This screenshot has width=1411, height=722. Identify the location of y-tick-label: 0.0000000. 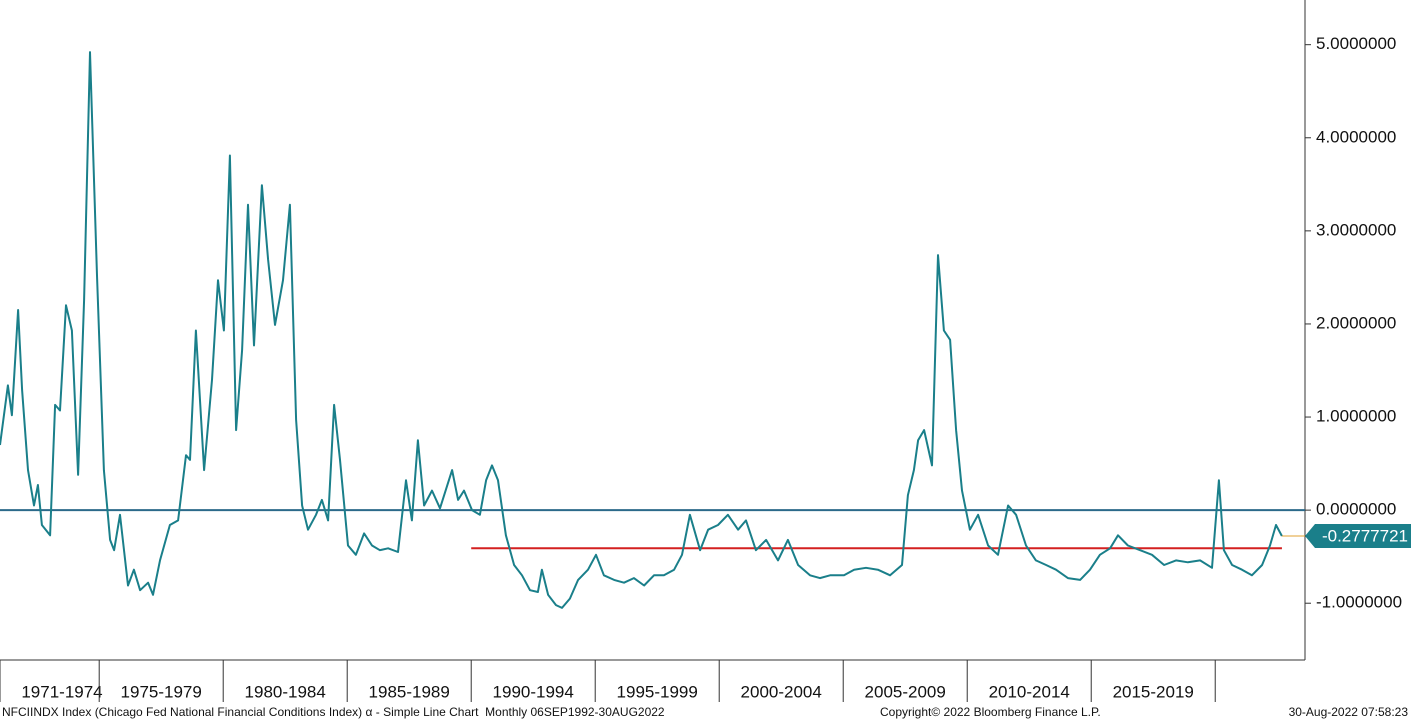
(1356, 509).